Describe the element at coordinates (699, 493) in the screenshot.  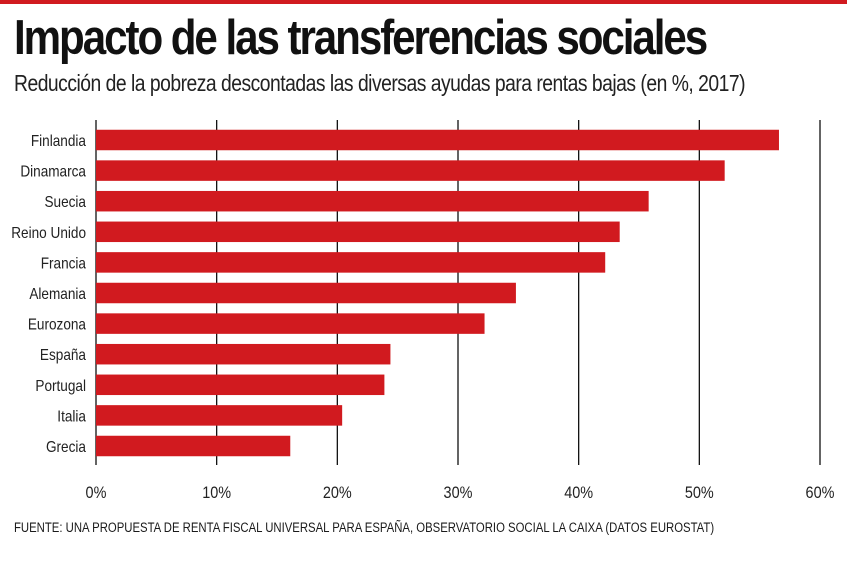
I see `x-tick-label: 50%` at that location.